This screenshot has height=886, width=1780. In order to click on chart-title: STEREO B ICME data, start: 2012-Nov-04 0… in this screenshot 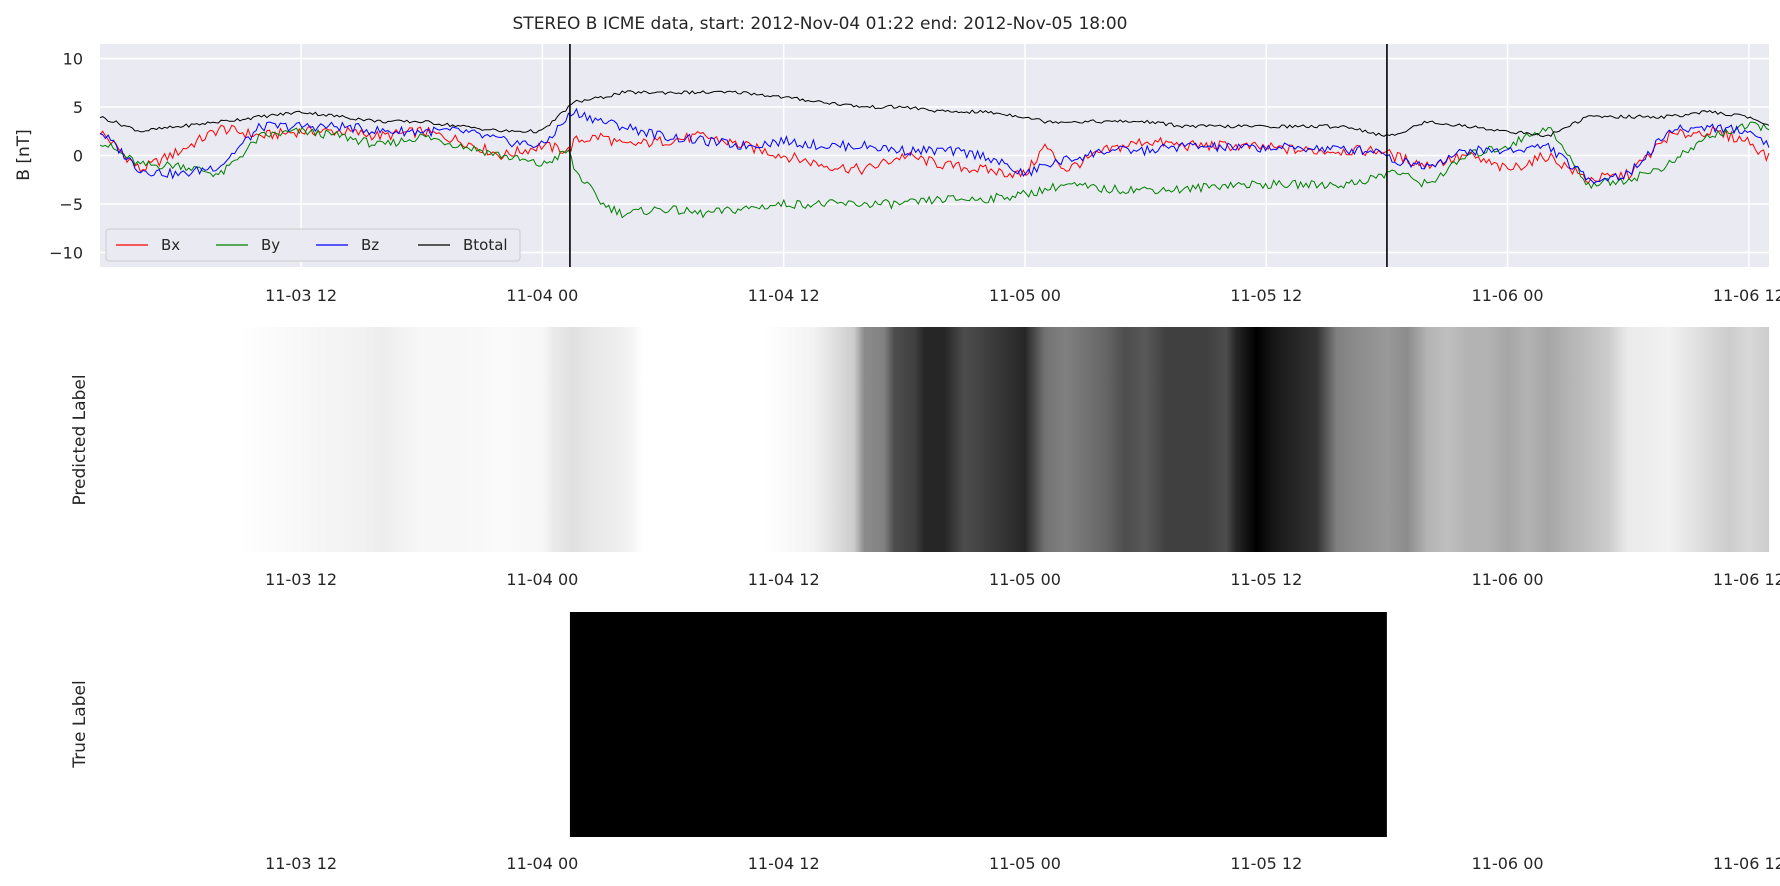, I will do `click(820, 24)`.